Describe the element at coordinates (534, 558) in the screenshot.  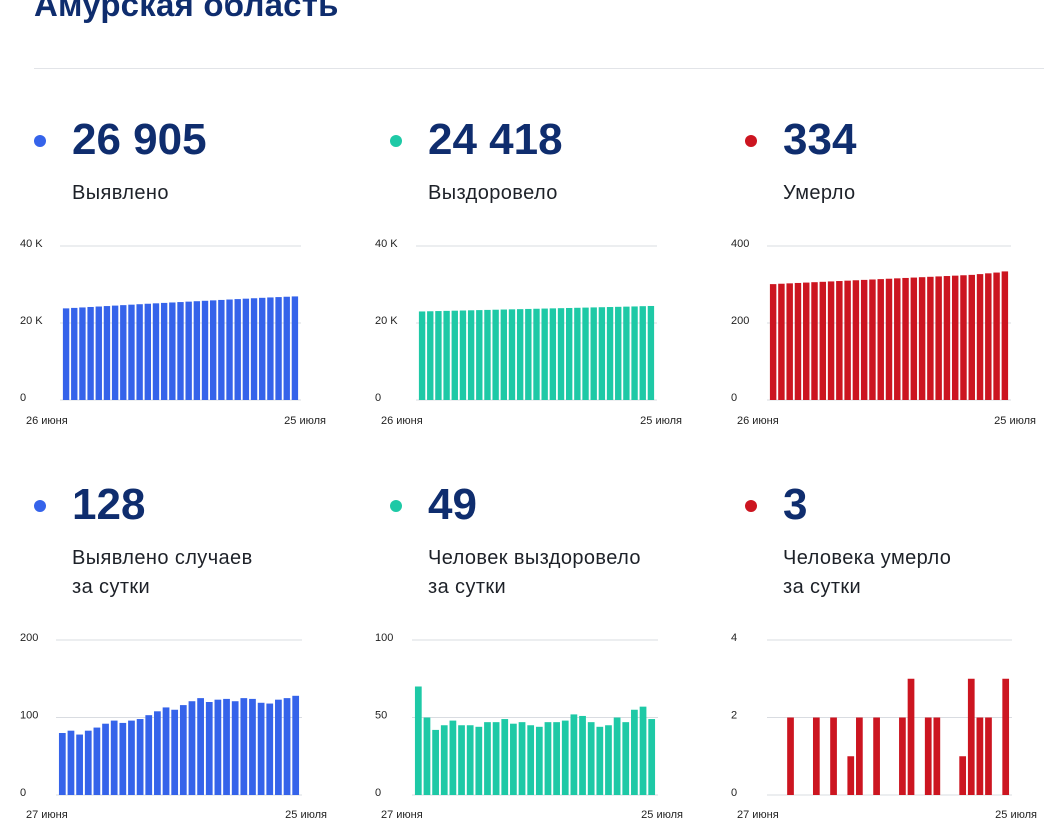
I see `stat-label: Человек выздоровело` at that location.